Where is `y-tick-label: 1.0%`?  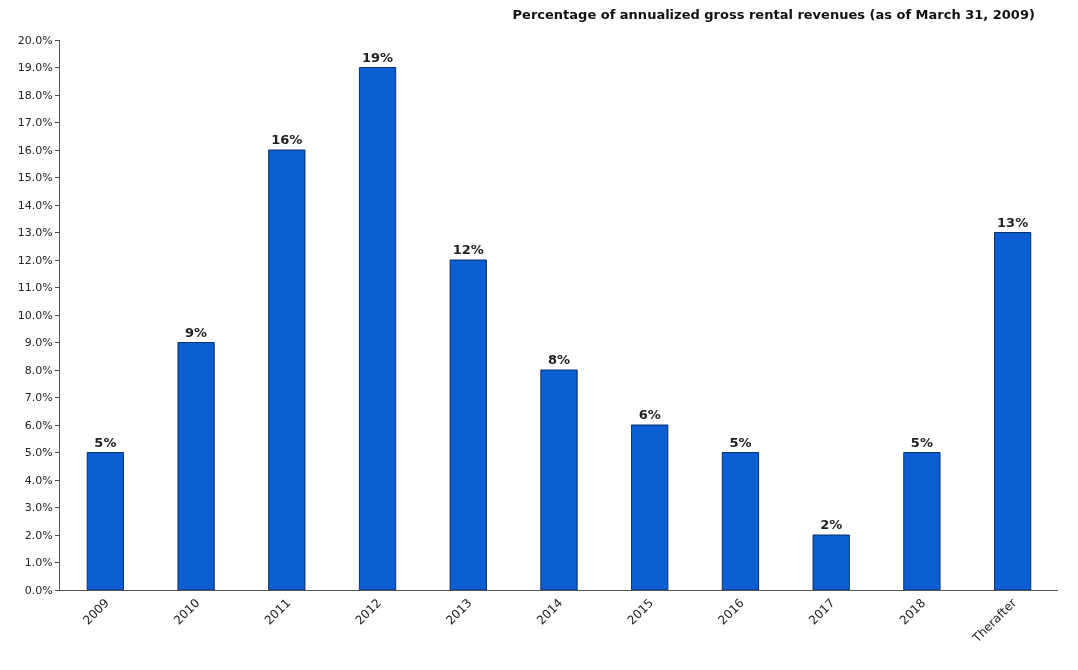 y-tick-label: 1.0% is located at coordinates (38, 563).